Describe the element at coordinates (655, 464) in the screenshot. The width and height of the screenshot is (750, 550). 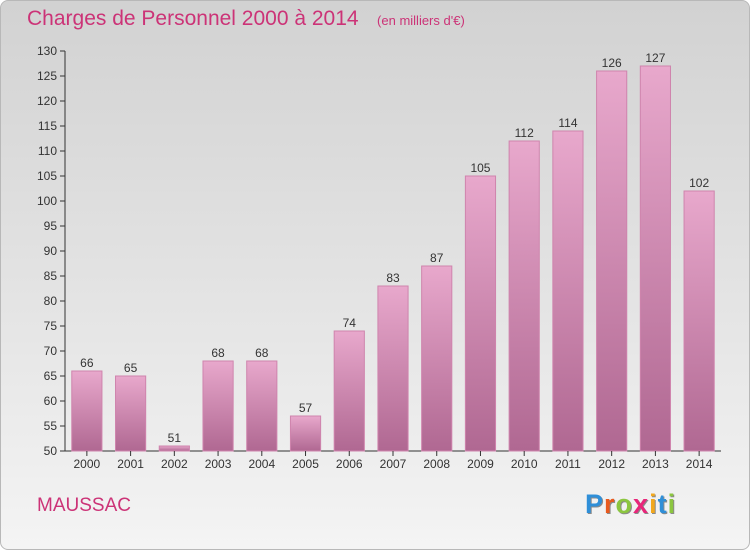
I see `x-tick-label: 2013` at that location.